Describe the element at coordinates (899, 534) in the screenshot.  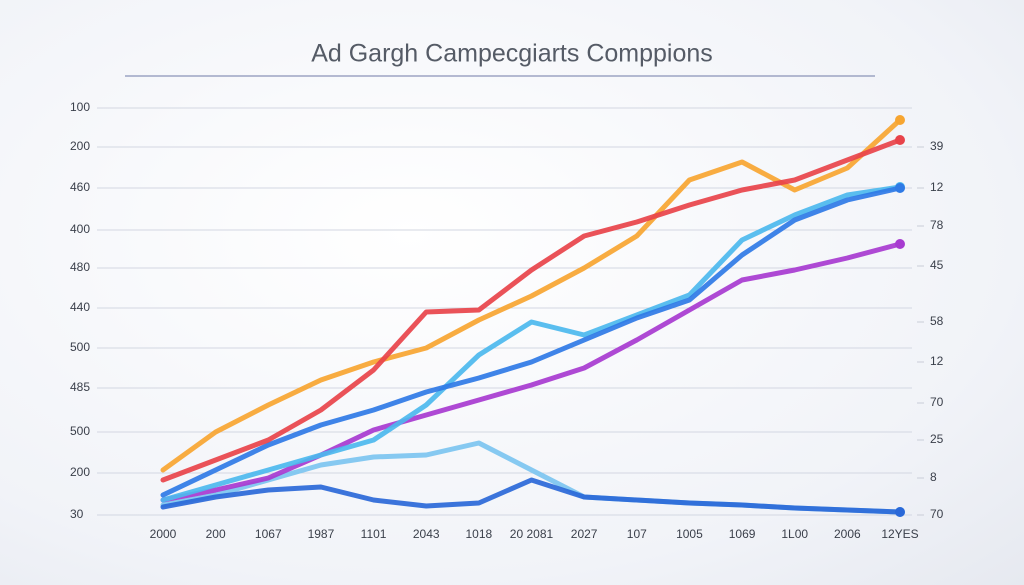
I see `x-tick-label: 12YES` at that location.